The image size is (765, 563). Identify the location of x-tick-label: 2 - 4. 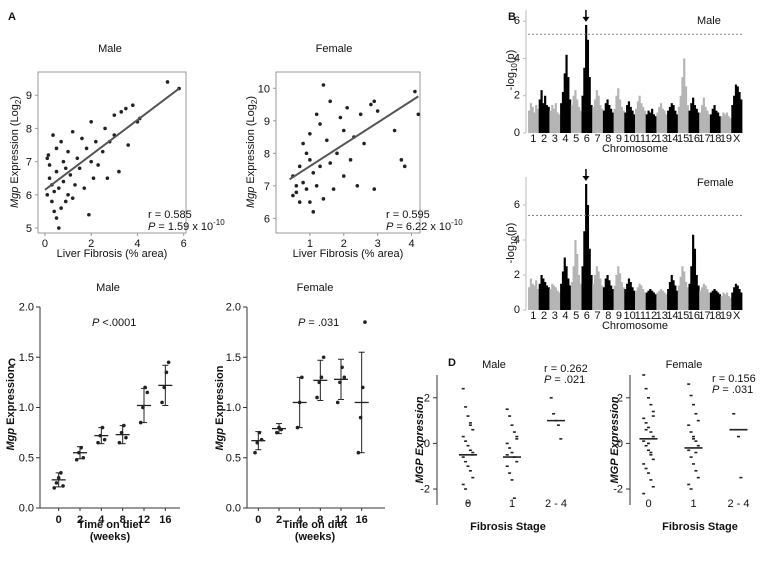
(738, 504).